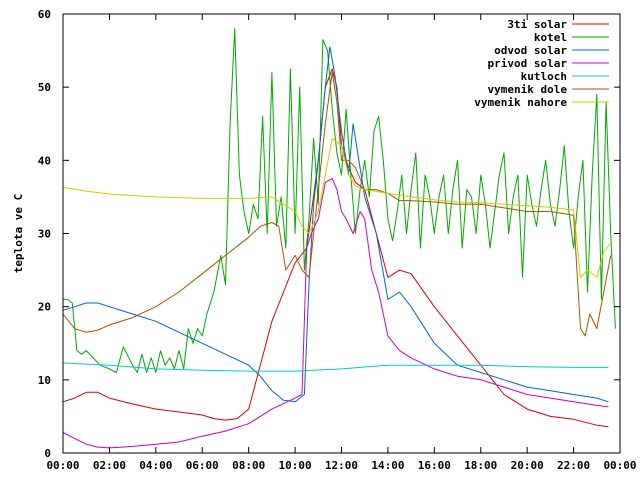  I want to click on x-tick-label: 12:00, so click(341, 465).